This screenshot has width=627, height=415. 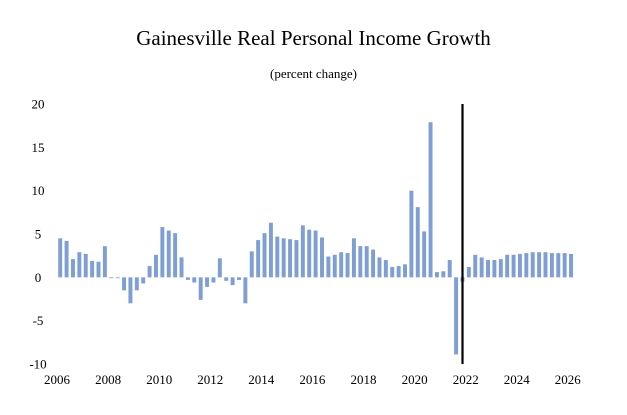 What do you see at coordinates (466, 379) in the screenshot?
I see `x-tick-label: 2022` at bounding box center [466, 379].